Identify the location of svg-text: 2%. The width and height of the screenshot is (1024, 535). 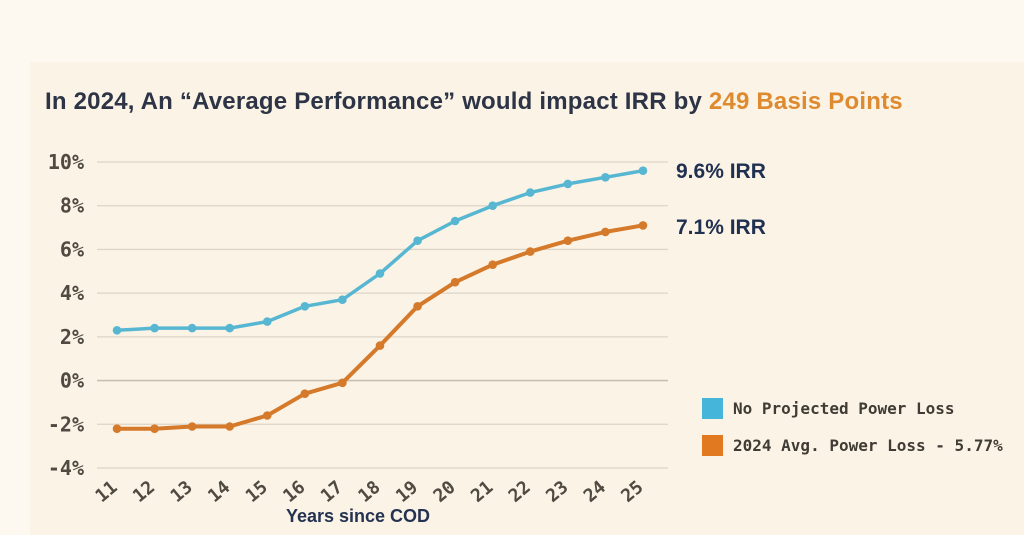
(72, 337).